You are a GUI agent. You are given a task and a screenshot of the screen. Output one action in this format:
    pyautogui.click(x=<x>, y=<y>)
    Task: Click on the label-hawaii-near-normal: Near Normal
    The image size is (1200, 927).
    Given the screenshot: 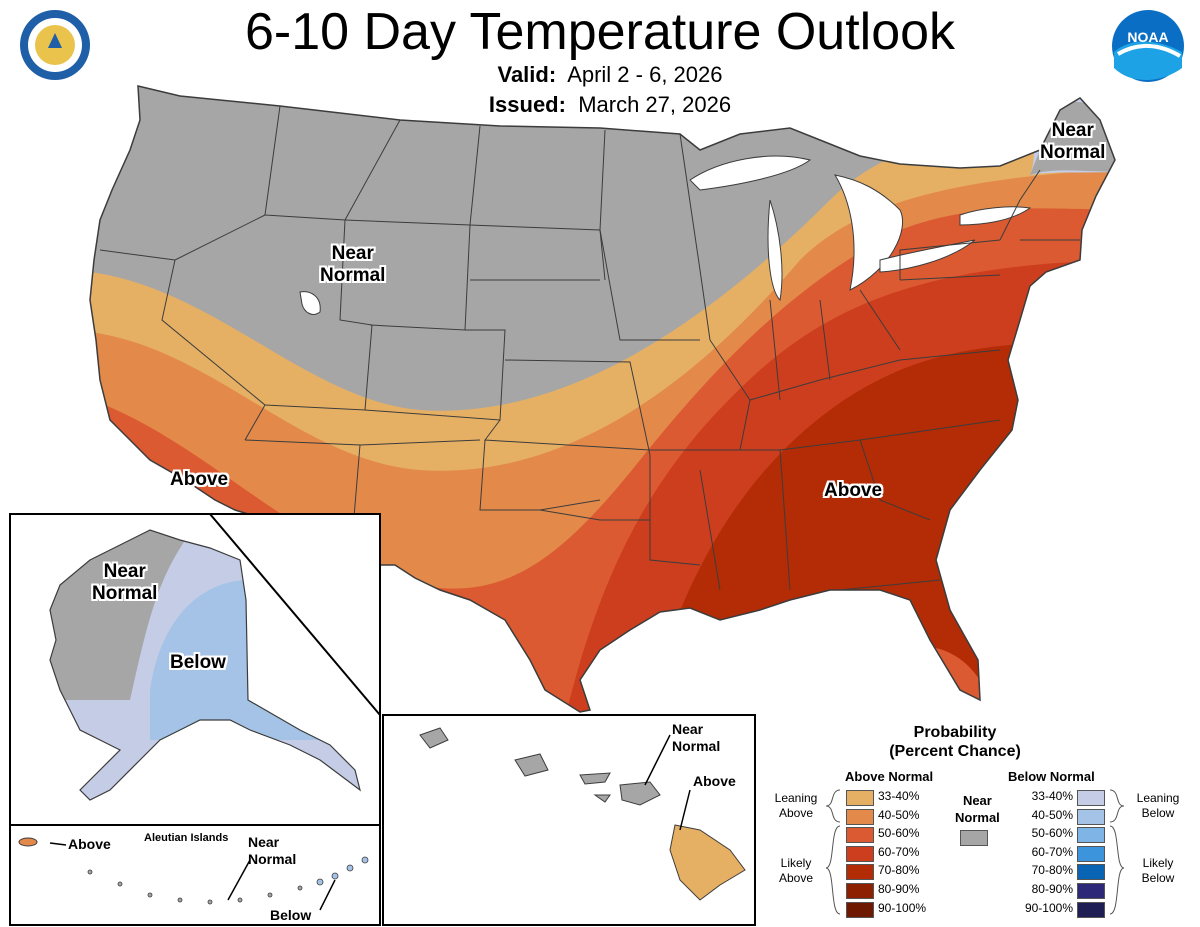 What is the action you would take?
    pyautogui.click(x=696, y=737)
    